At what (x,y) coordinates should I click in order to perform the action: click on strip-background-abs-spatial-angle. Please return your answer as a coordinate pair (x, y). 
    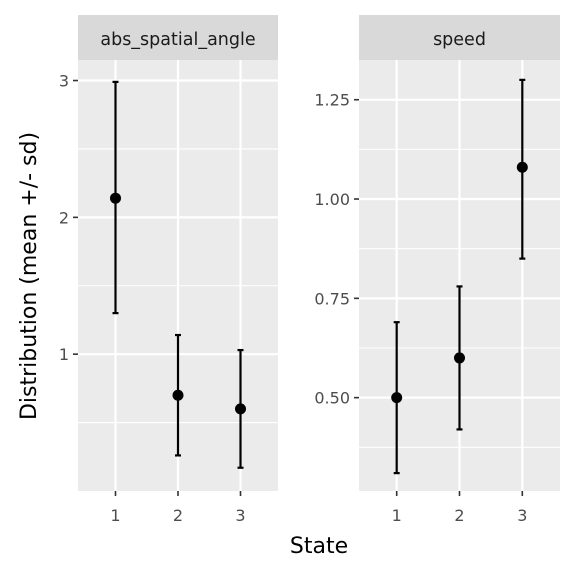
    Looking at the image, I should click on (178, 37).